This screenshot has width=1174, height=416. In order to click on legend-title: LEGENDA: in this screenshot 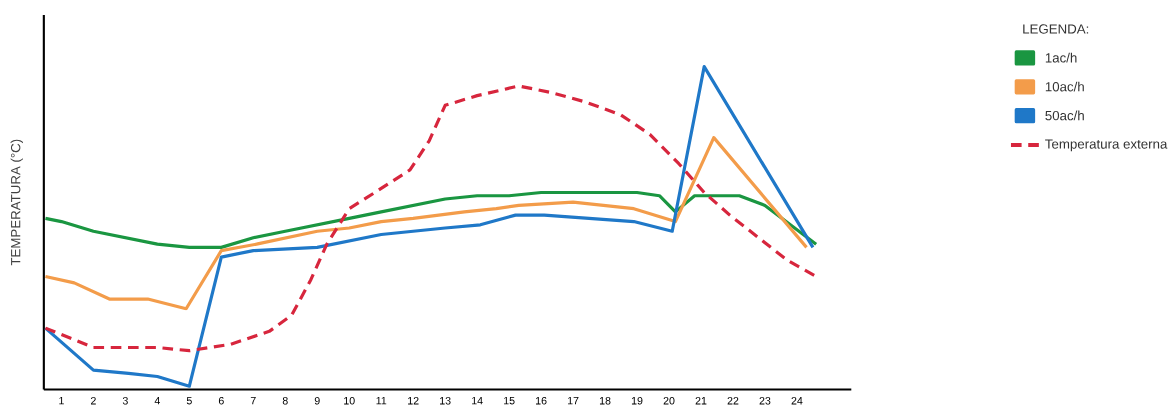, I will do `click(1056, 29)`.